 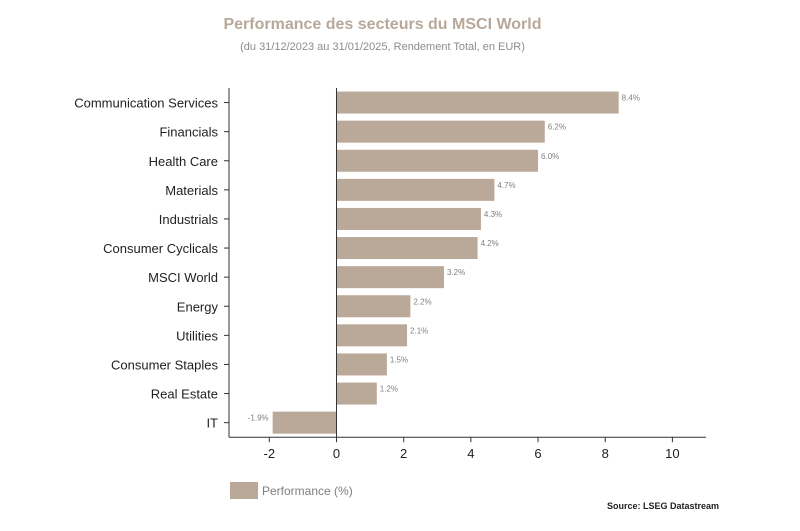 I want to click on category-label: Industrials, so click(x=189, y=219).